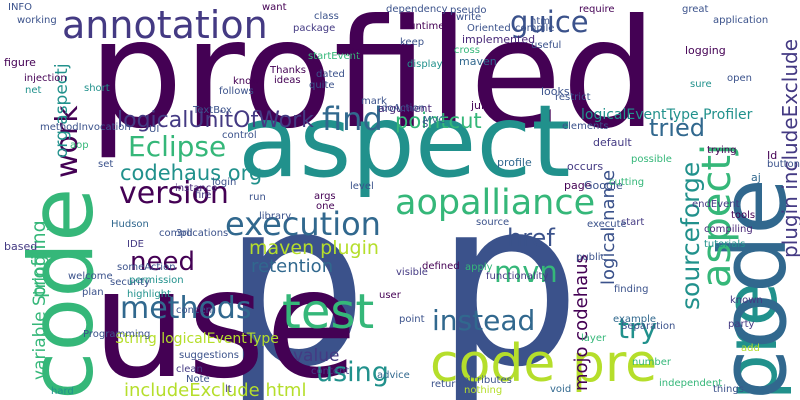  What do you see at coordinates (724, 245) in the screenshot?
I see `cloud-word: tutorials` at bounding box center [724, 245].